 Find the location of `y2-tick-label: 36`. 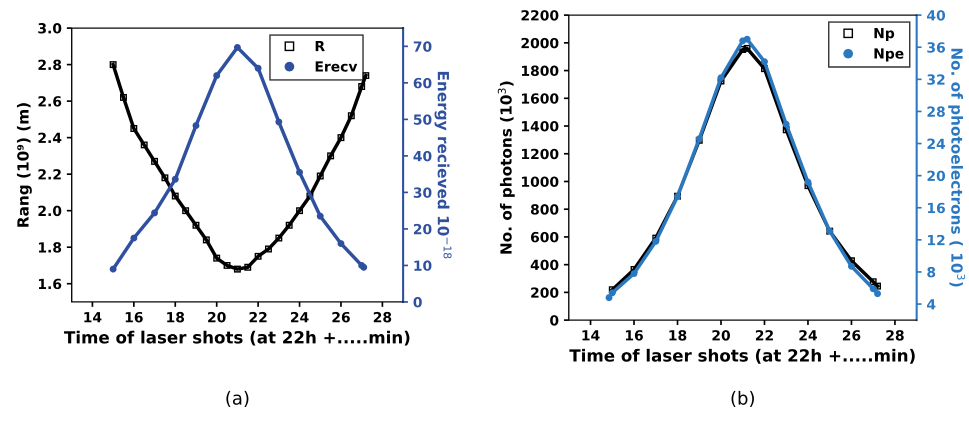

y2-tick-label: 36 is located at coordinates (936, 47).